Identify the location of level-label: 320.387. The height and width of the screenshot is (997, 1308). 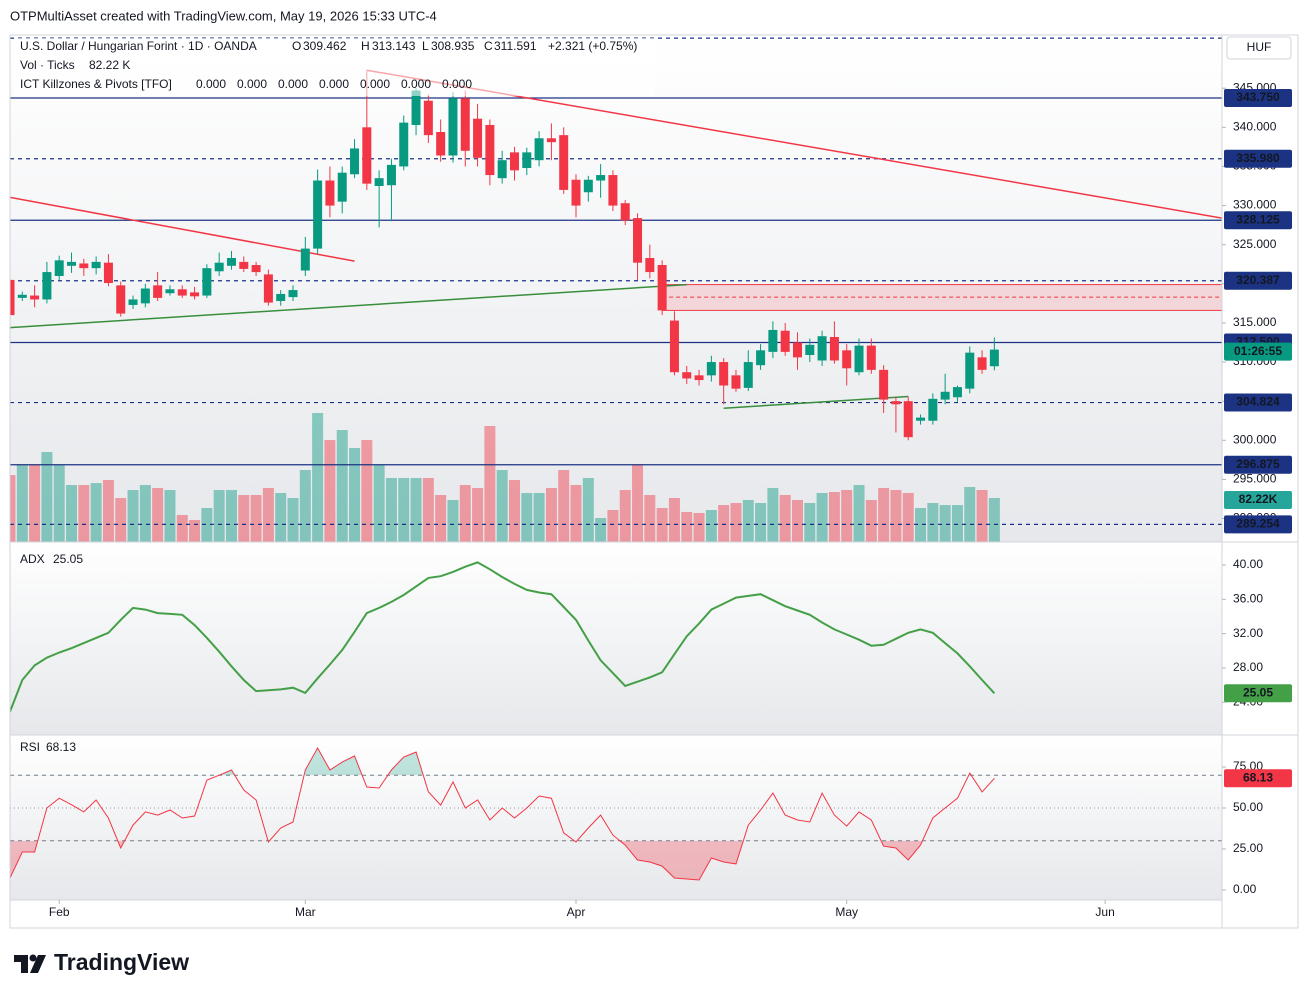
(1258, 280).